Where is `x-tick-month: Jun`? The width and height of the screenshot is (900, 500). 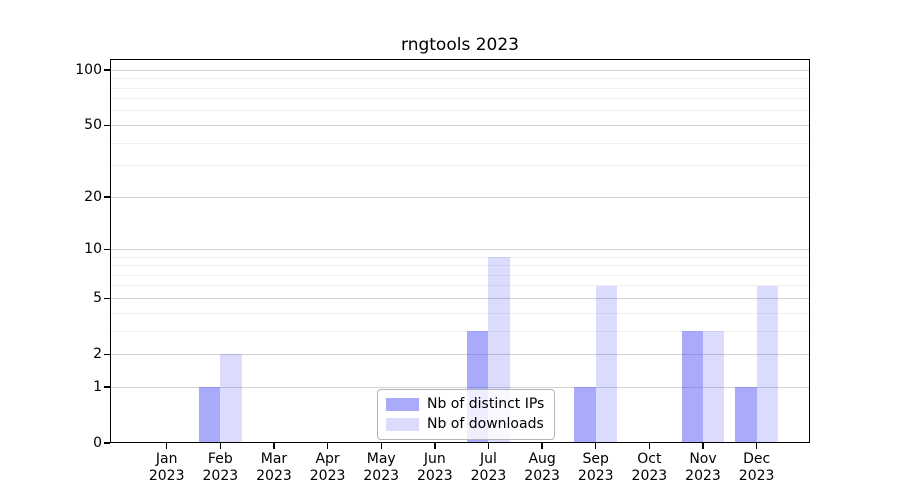 x-tick-month: Jun is located at coordinates (434, 459).